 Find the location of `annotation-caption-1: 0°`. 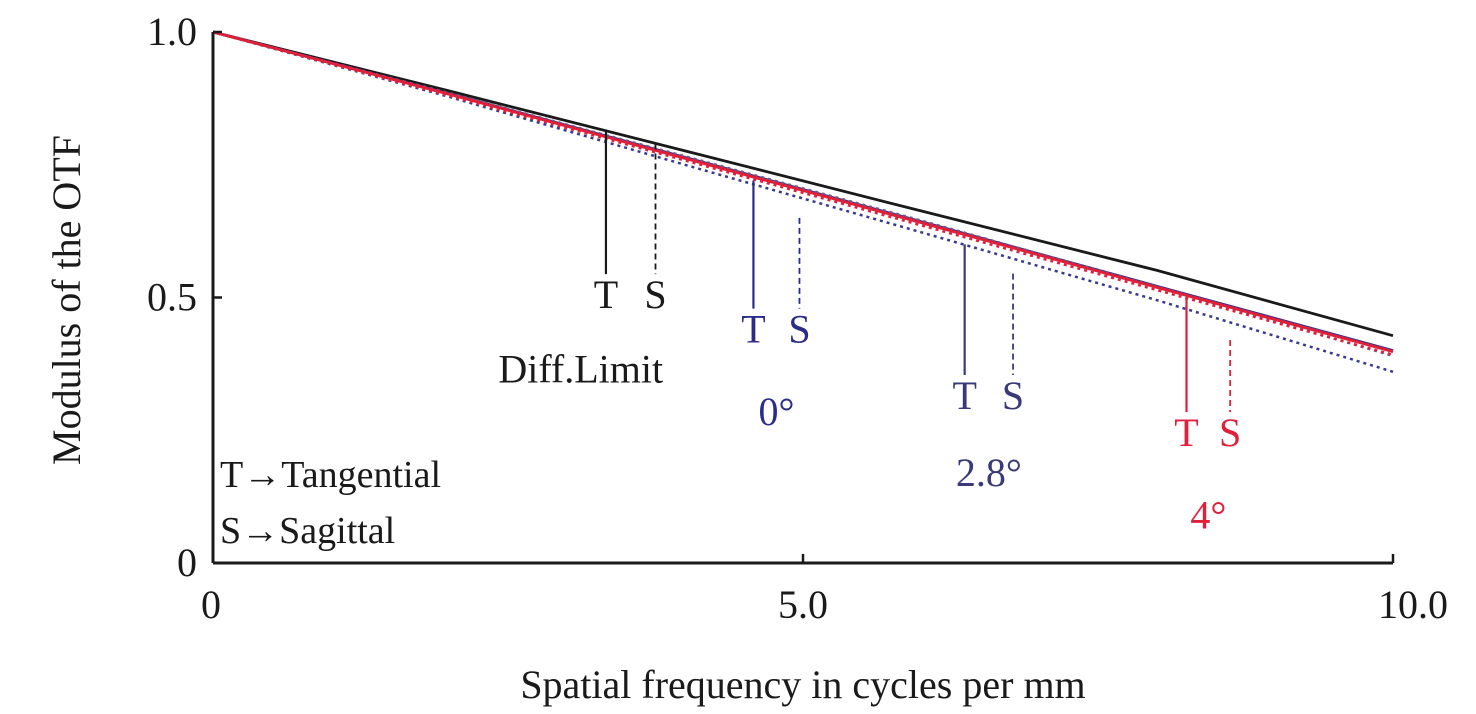

annotation-caption-1: 0° is located at coordinates (776, 411).